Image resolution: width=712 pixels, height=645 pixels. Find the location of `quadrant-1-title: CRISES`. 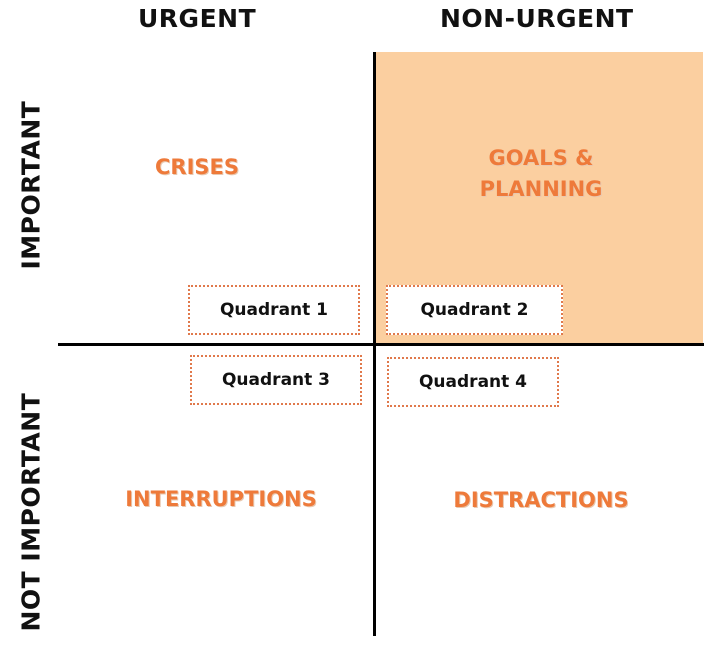

quadrant-1-title: CRISES is located at coordinates (197, 167).